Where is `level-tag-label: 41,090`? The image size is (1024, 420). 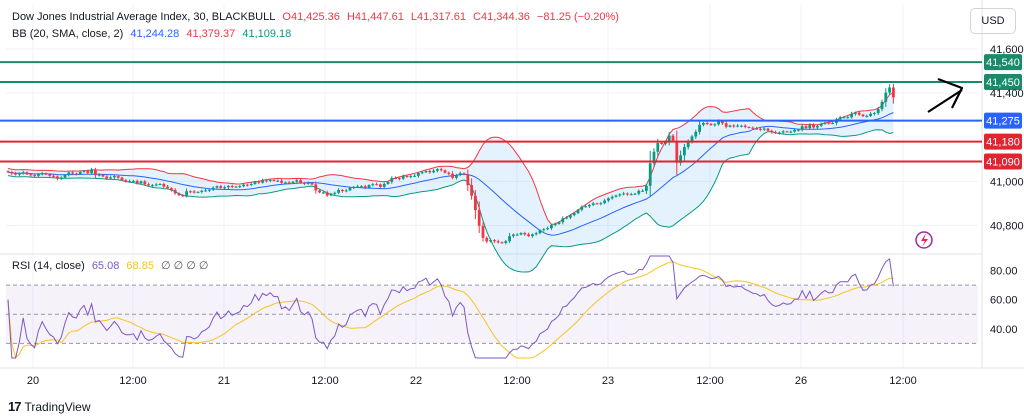 level-tag-label: 41,090 is located at coordinates (1003, 162).